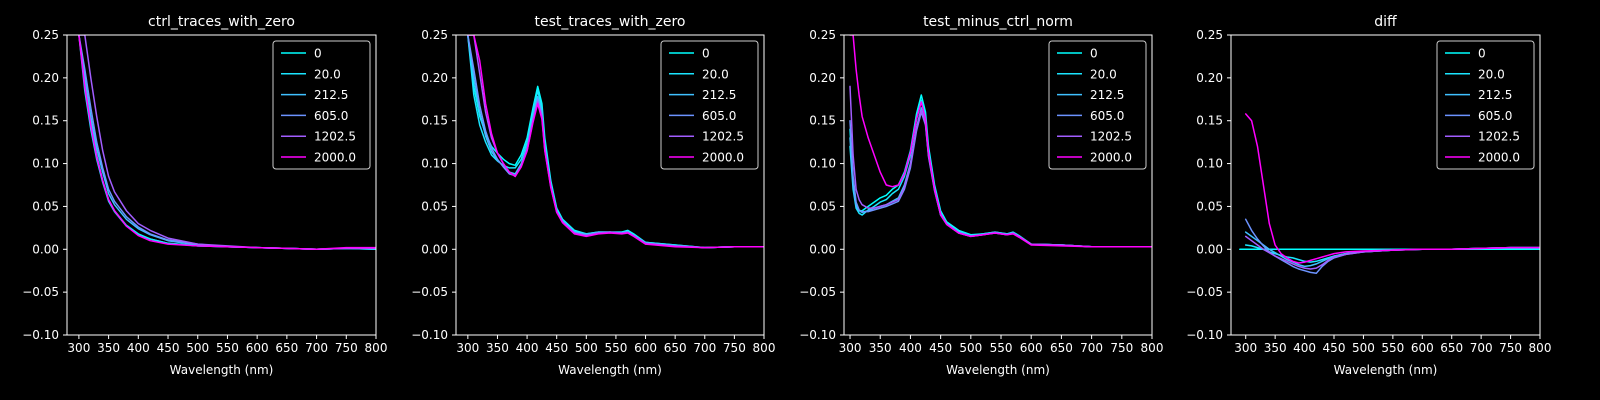 Image resolution: width=1600 pixels, height=400 pixels. I want to click on chart-title: test_traces_with_zero, so click(610, 22).